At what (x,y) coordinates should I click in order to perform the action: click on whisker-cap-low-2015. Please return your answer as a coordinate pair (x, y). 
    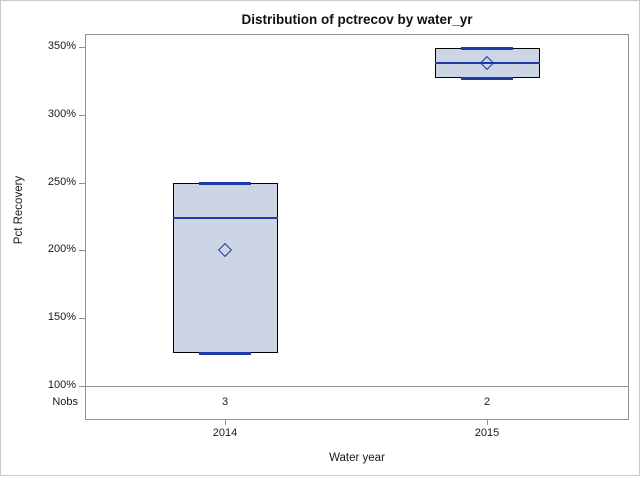
    Looking at the image, I should click on (487, 79).